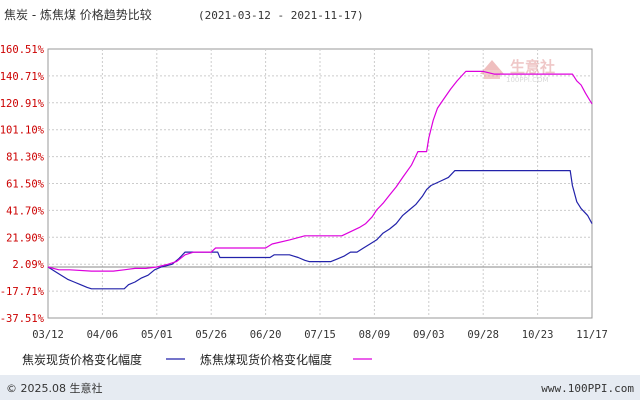 The image size is (640, 400). Describe the element at coordinates (78, 14) in the screenshot. I see `chart-title: 焦炭 - 炼焦煤 价格趋势比较` at that location.